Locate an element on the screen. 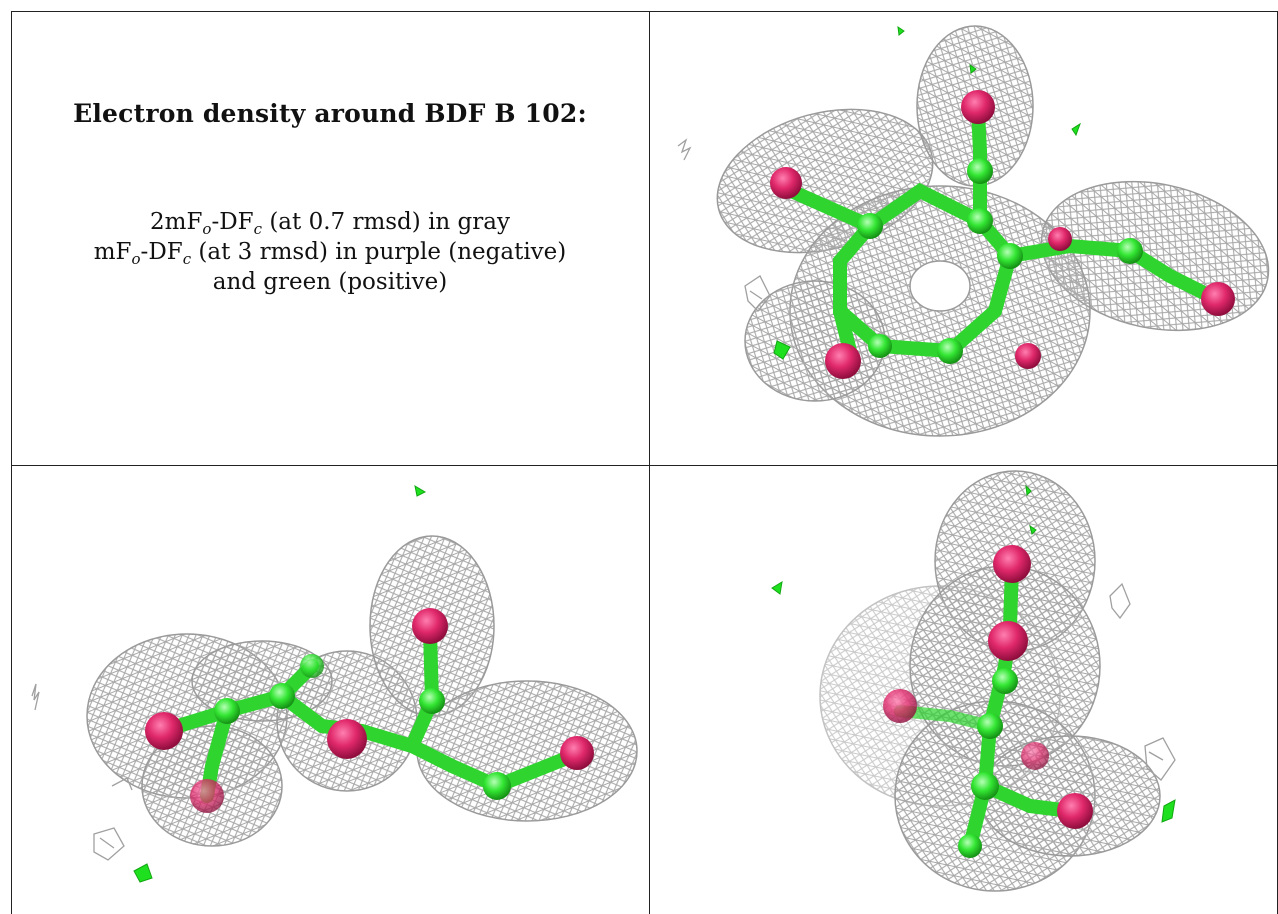 This screenshot has width=1278, height=914. caption-line-3: and green (positive) is located at coordinates (330, 282).